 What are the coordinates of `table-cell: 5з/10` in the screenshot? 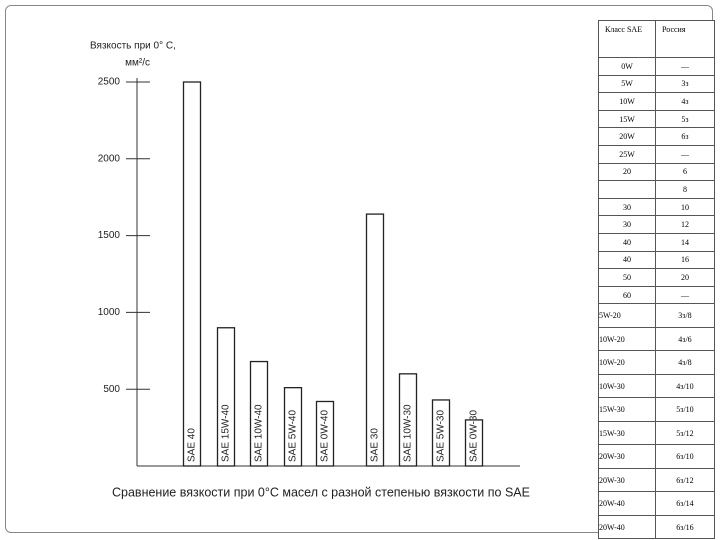 It's located at (685, 409).